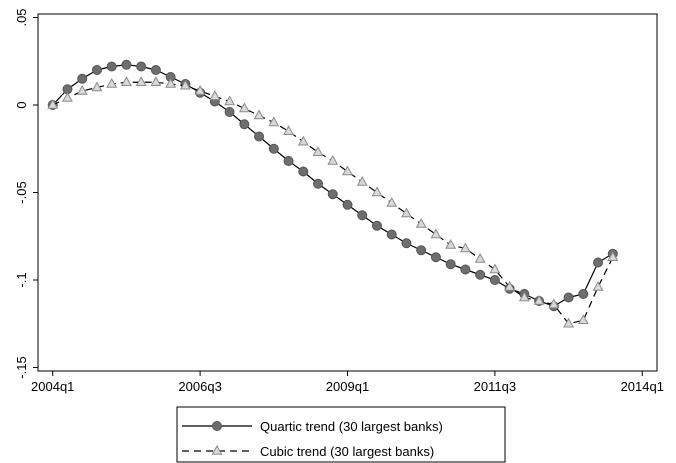  I want to click on y-tick-label: -.1, so click(21, 279).